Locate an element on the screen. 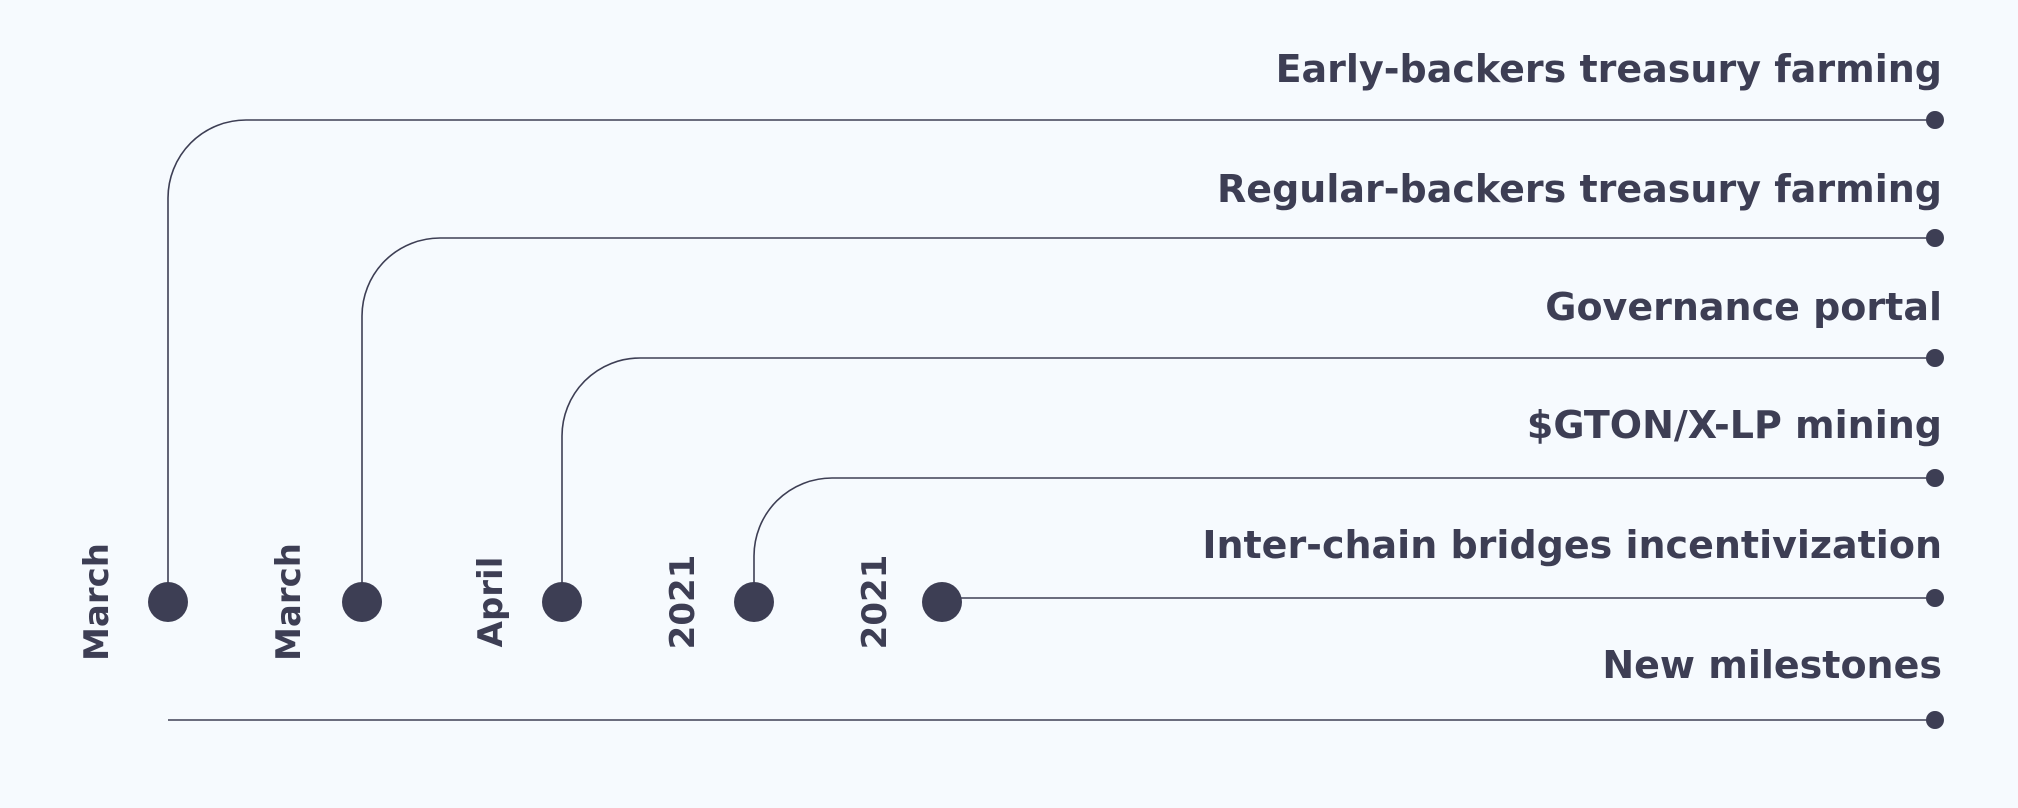 The height and width of the screenshot is (808, 2018). milestone-label: Early-backers treasury farming is located at coordinates (1609, 69).